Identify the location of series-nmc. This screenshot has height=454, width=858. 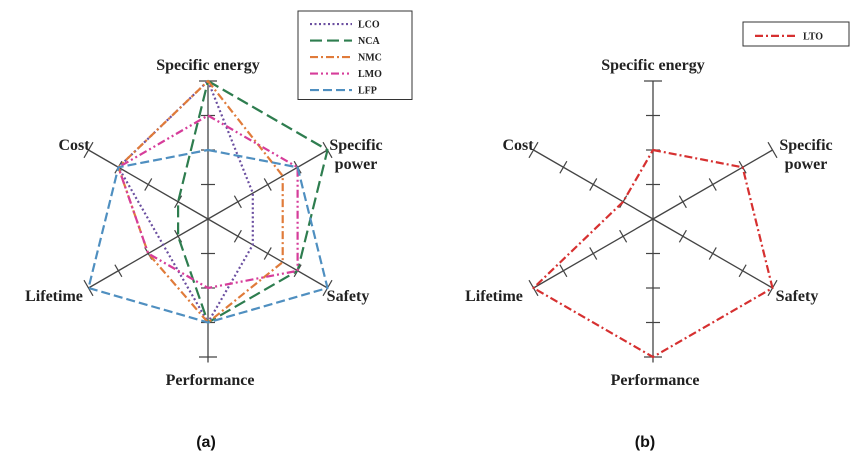
(200, 201).